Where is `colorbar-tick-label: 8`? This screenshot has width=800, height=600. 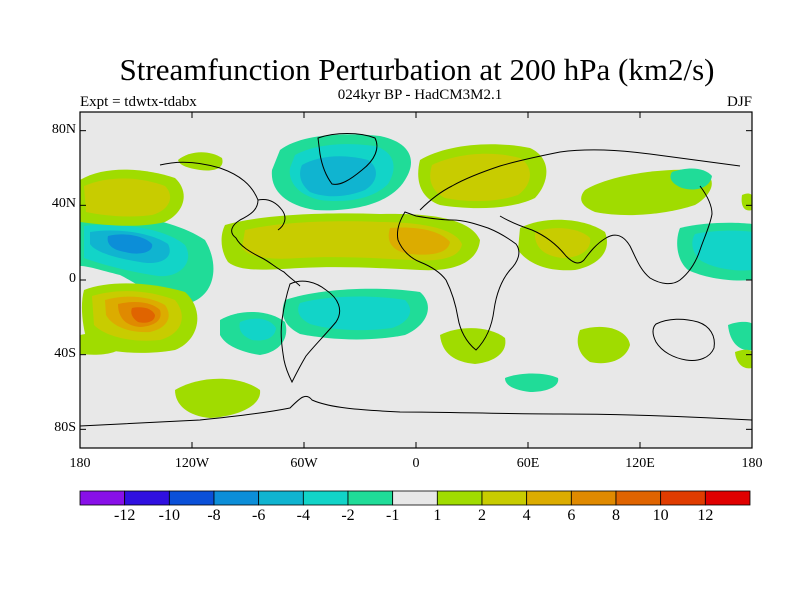 colorbar-tick-label: 8 is located at coordinates (616, 515).